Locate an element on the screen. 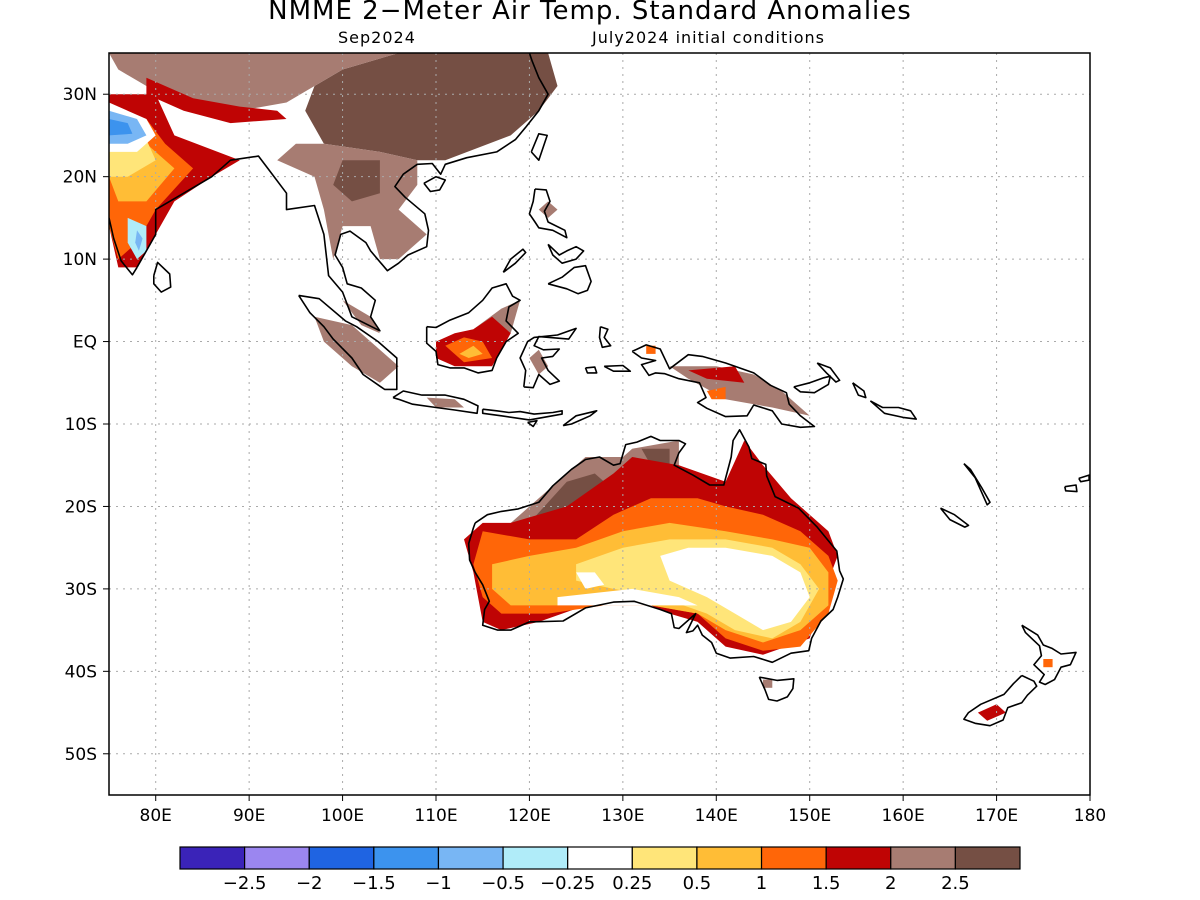 The image size is (1200, 900). lon-tick-label: 160E is located at coordinates (903, 816).